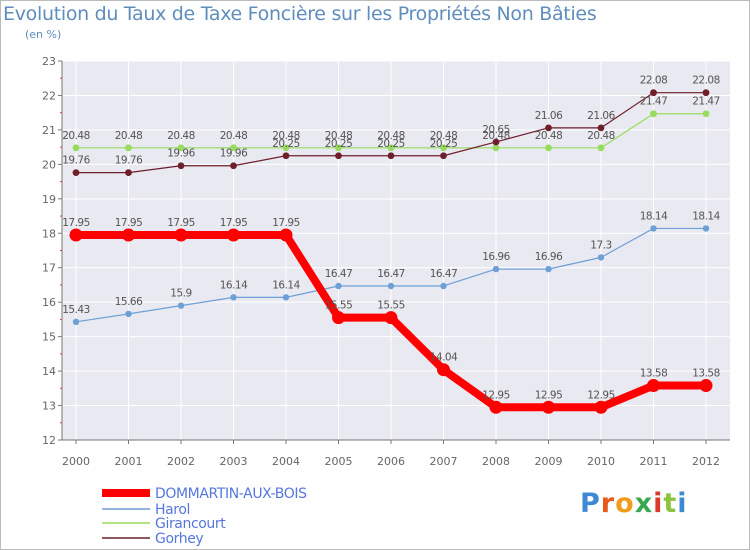 The image size is (750, 550). I want to click on data-label: 16.14, so click(234, 285).